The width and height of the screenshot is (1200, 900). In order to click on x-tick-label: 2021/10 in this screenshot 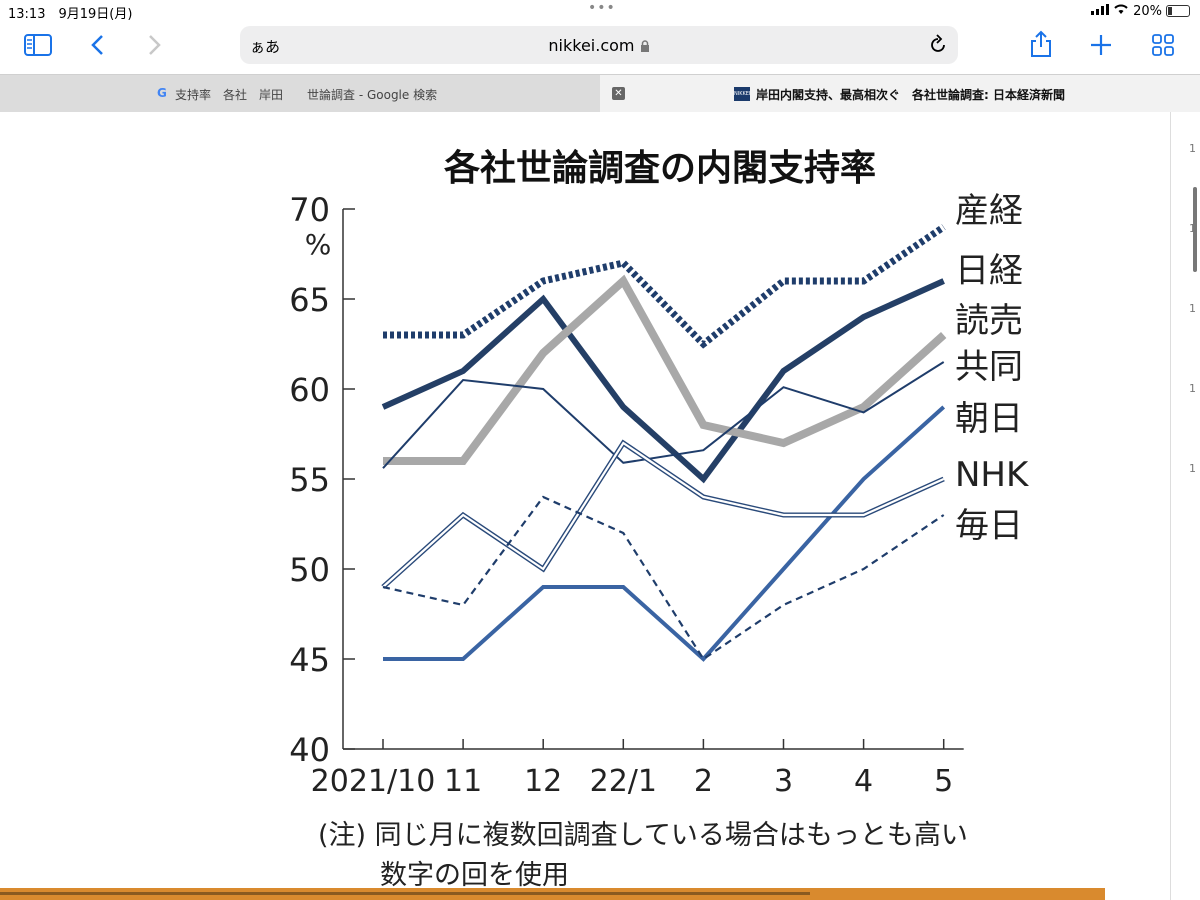, I will do `click(373, 781)`.